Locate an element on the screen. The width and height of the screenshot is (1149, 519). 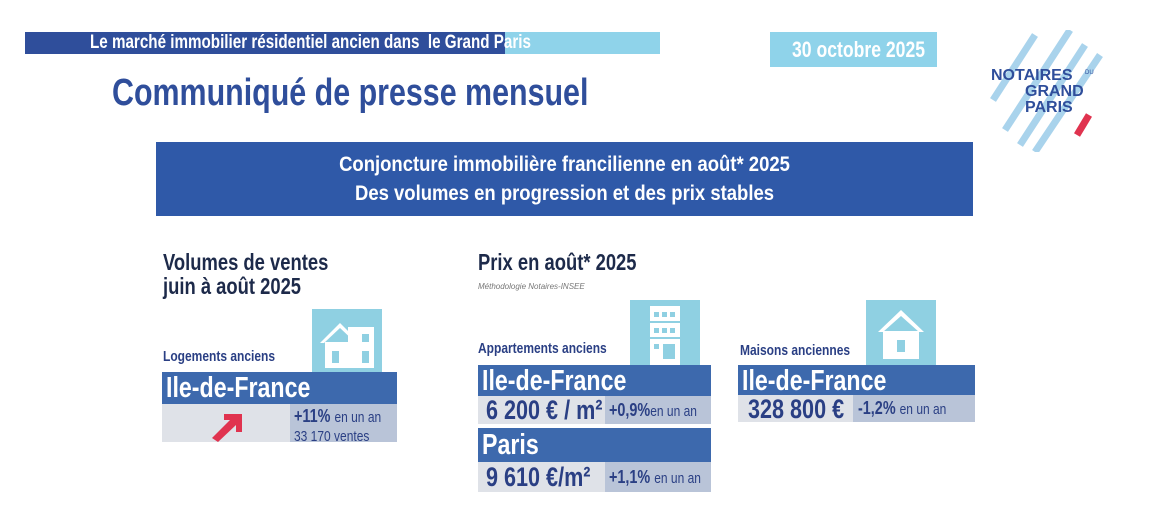
apartments-idf-bar: Ile-de-France is located at coordinates (594, 381).